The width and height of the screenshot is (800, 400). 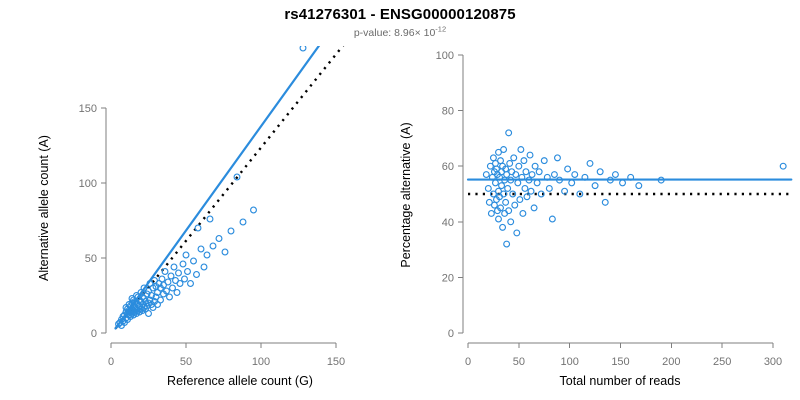 What do you see at coordinates (620, 381) in the screenshot?
I see `x-axis-title-right: Total number of reads` at bounding box center [620, 381].